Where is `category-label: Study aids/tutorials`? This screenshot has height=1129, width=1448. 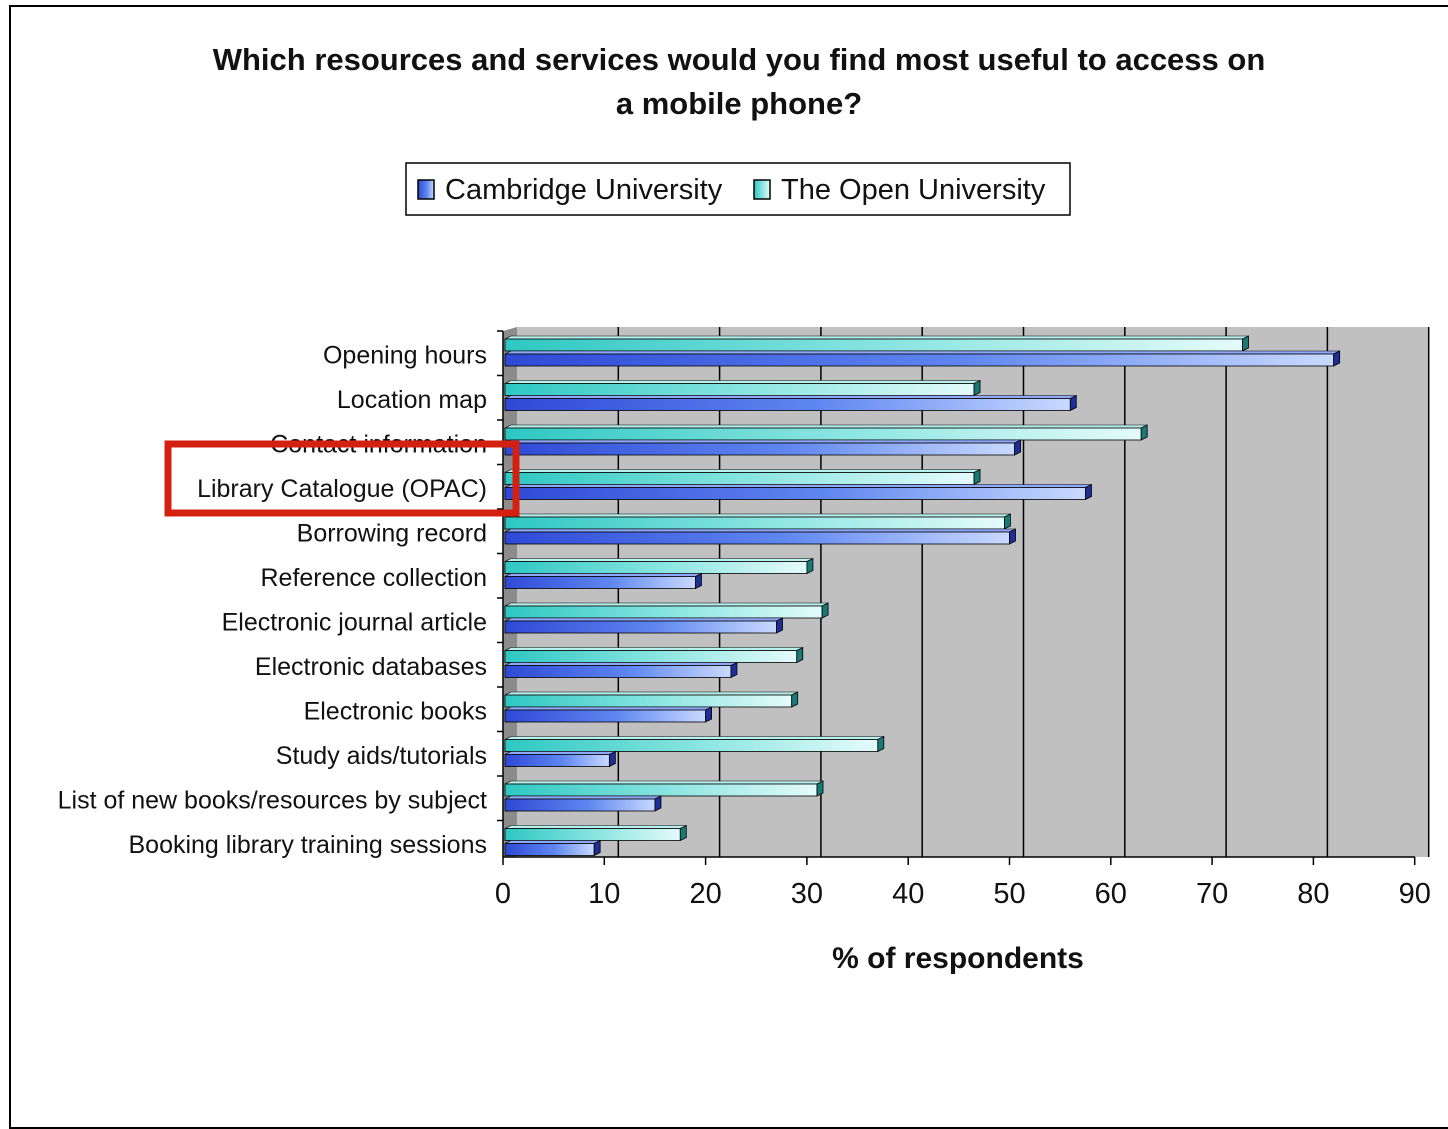
category-label: Study aids/tutorials is located at coordinates (381, 756).